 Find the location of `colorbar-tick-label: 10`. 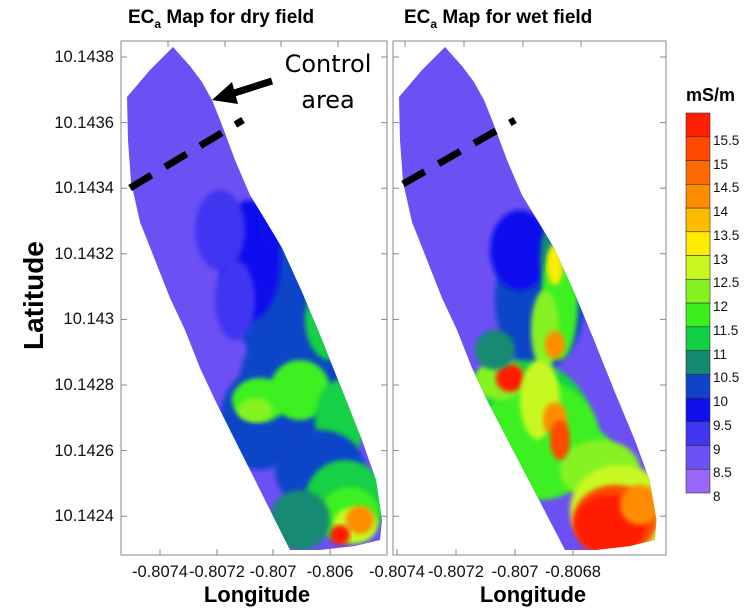

colorbar-tick-label: 10 is located at coordinates (721, 401).